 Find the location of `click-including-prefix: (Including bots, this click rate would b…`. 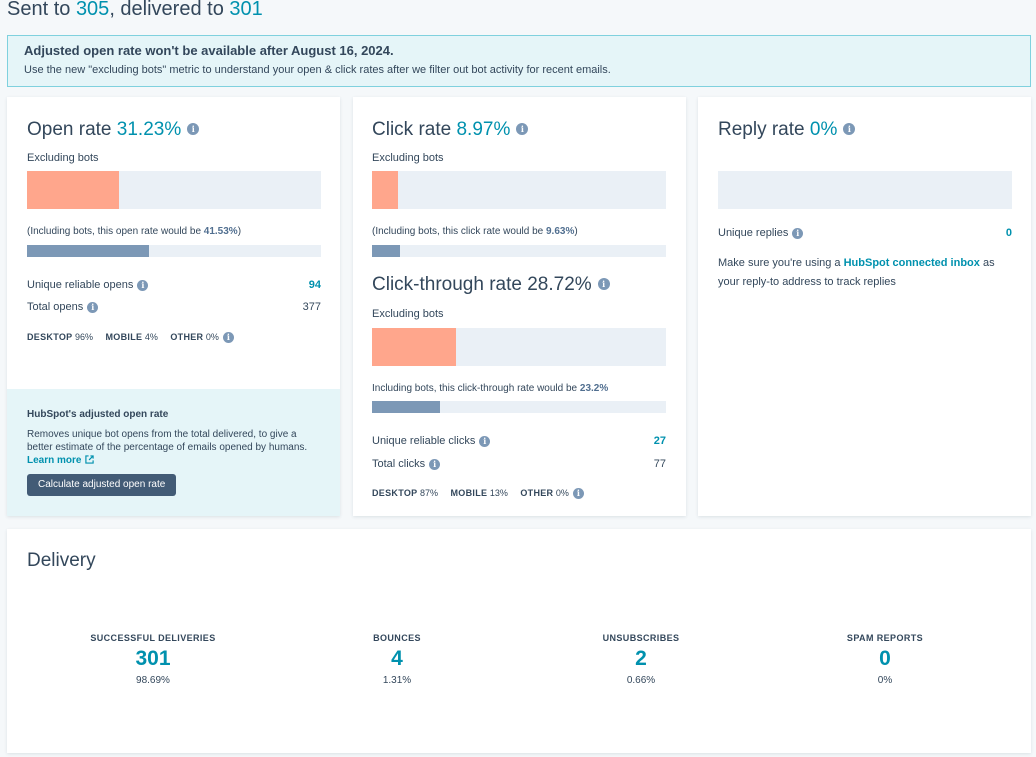

click-including-prefix: (Including bots, this click rate would b… is located at coordinates (459, 231).